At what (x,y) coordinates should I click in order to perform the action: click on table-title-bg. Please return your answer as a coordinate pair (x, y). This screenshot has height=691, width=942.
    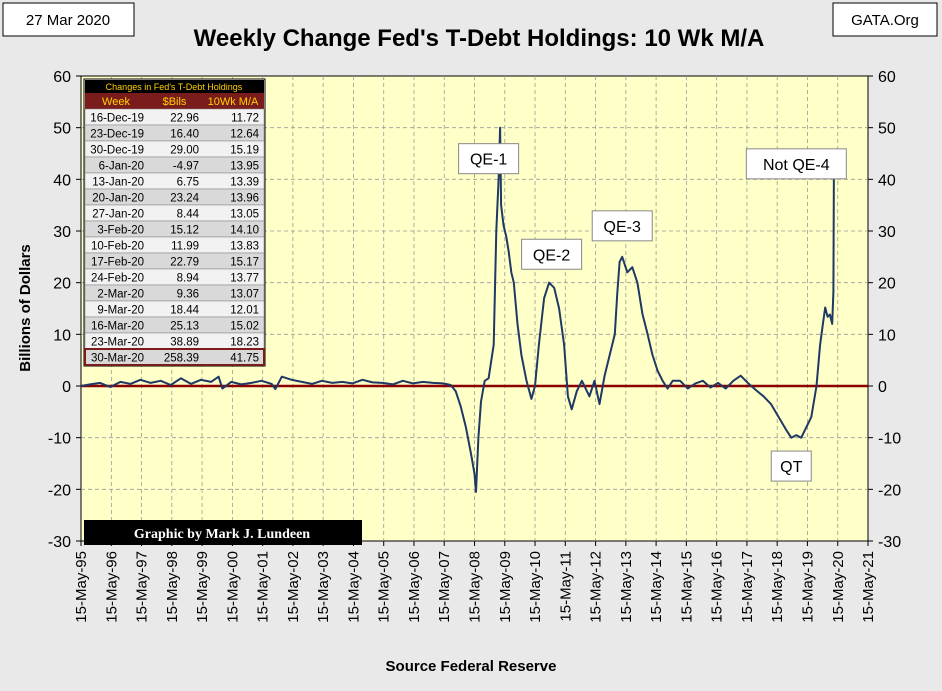
    Looking at the image, I should click on (174, 86).